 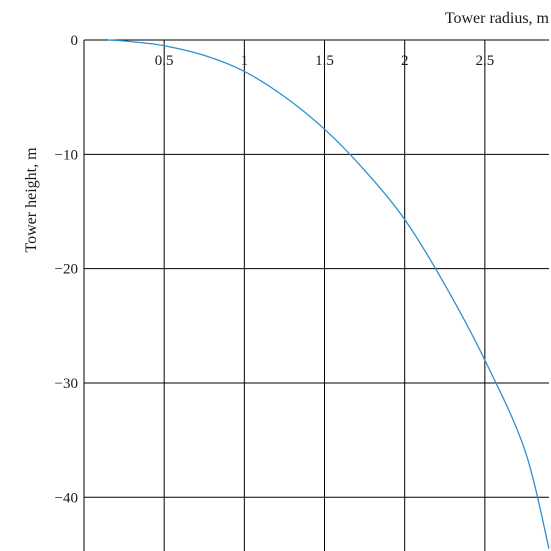 What do you see at coordinates (497, 18) in the screenshot?
I see `x-axis-label: Tower radius, m` at bounding box center [497, 18].